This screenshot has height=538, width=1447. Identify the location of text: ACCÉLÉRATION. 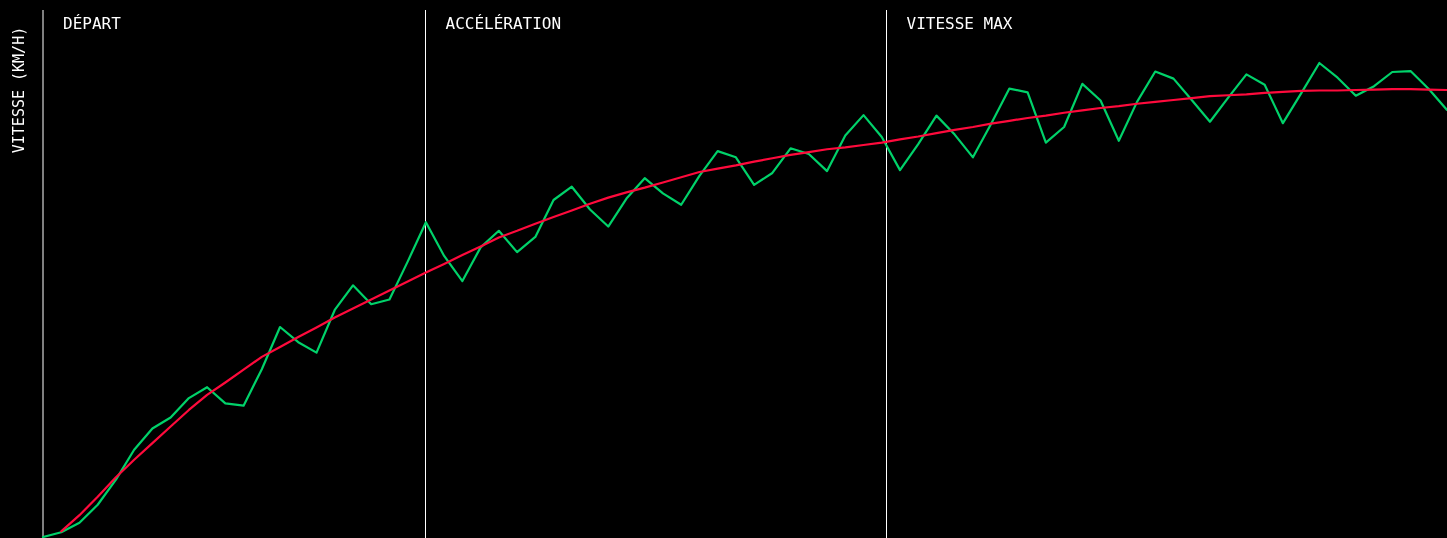
(503, 23).